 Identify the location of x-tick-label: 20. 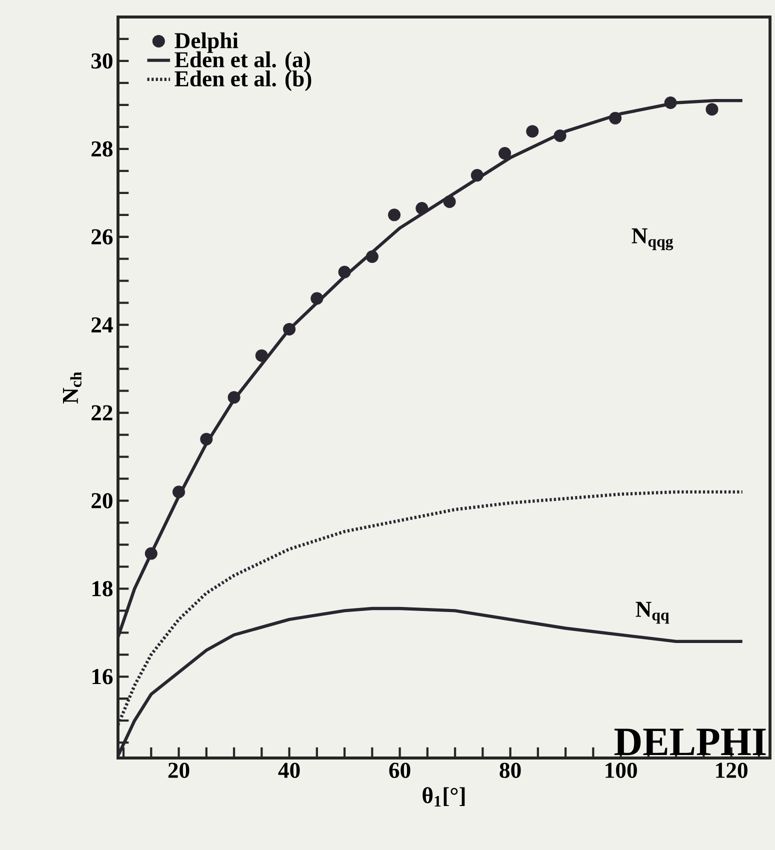
(179, 770).